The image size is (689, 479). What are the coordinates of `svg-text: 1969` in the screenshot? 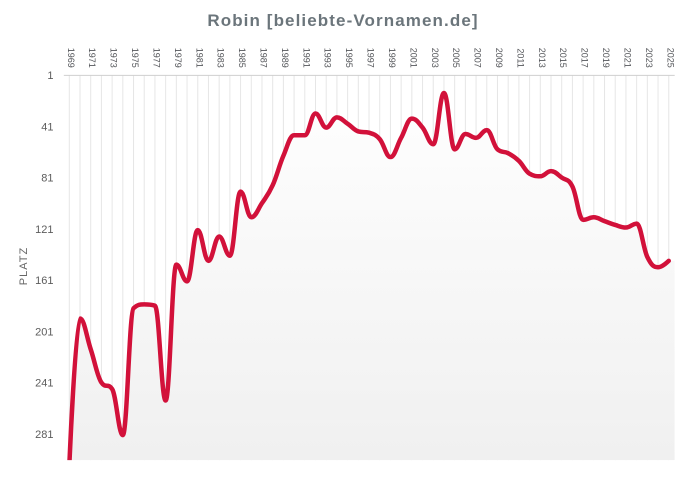 It's located at (71, 58).